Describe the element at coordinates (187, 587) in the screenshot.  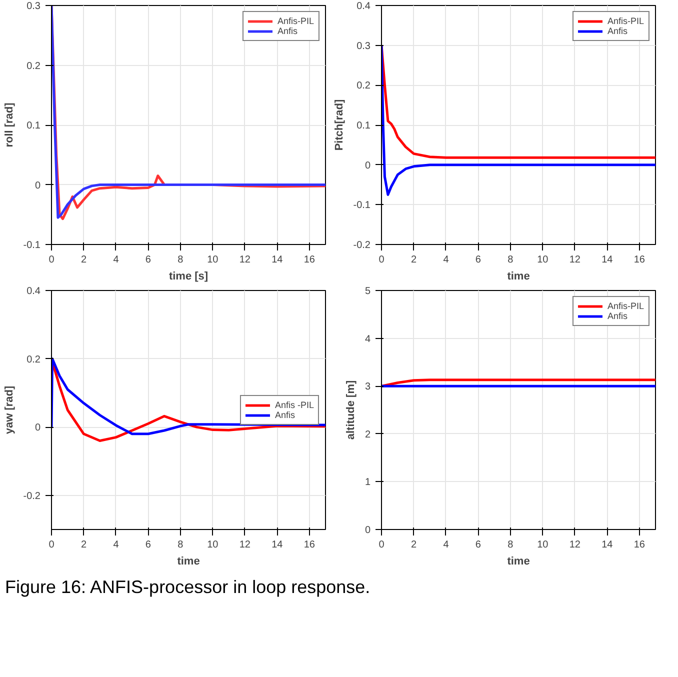
I see `caption: Figure 16: ANFIS-processor in loop response.` at that location.